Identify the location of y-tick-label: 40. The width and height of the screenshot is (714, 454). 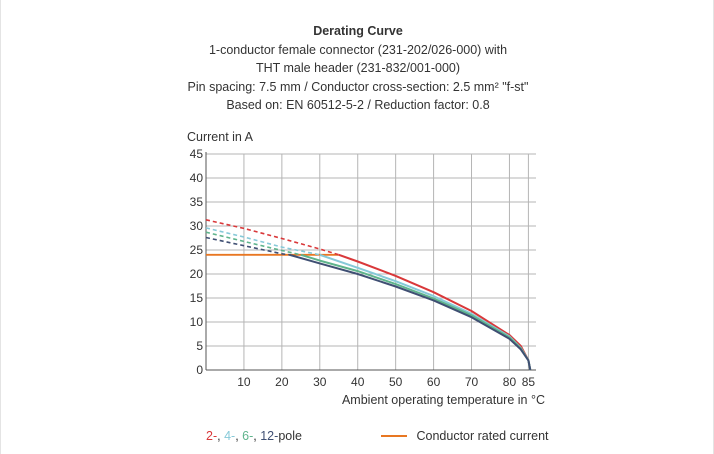
(197, 178).